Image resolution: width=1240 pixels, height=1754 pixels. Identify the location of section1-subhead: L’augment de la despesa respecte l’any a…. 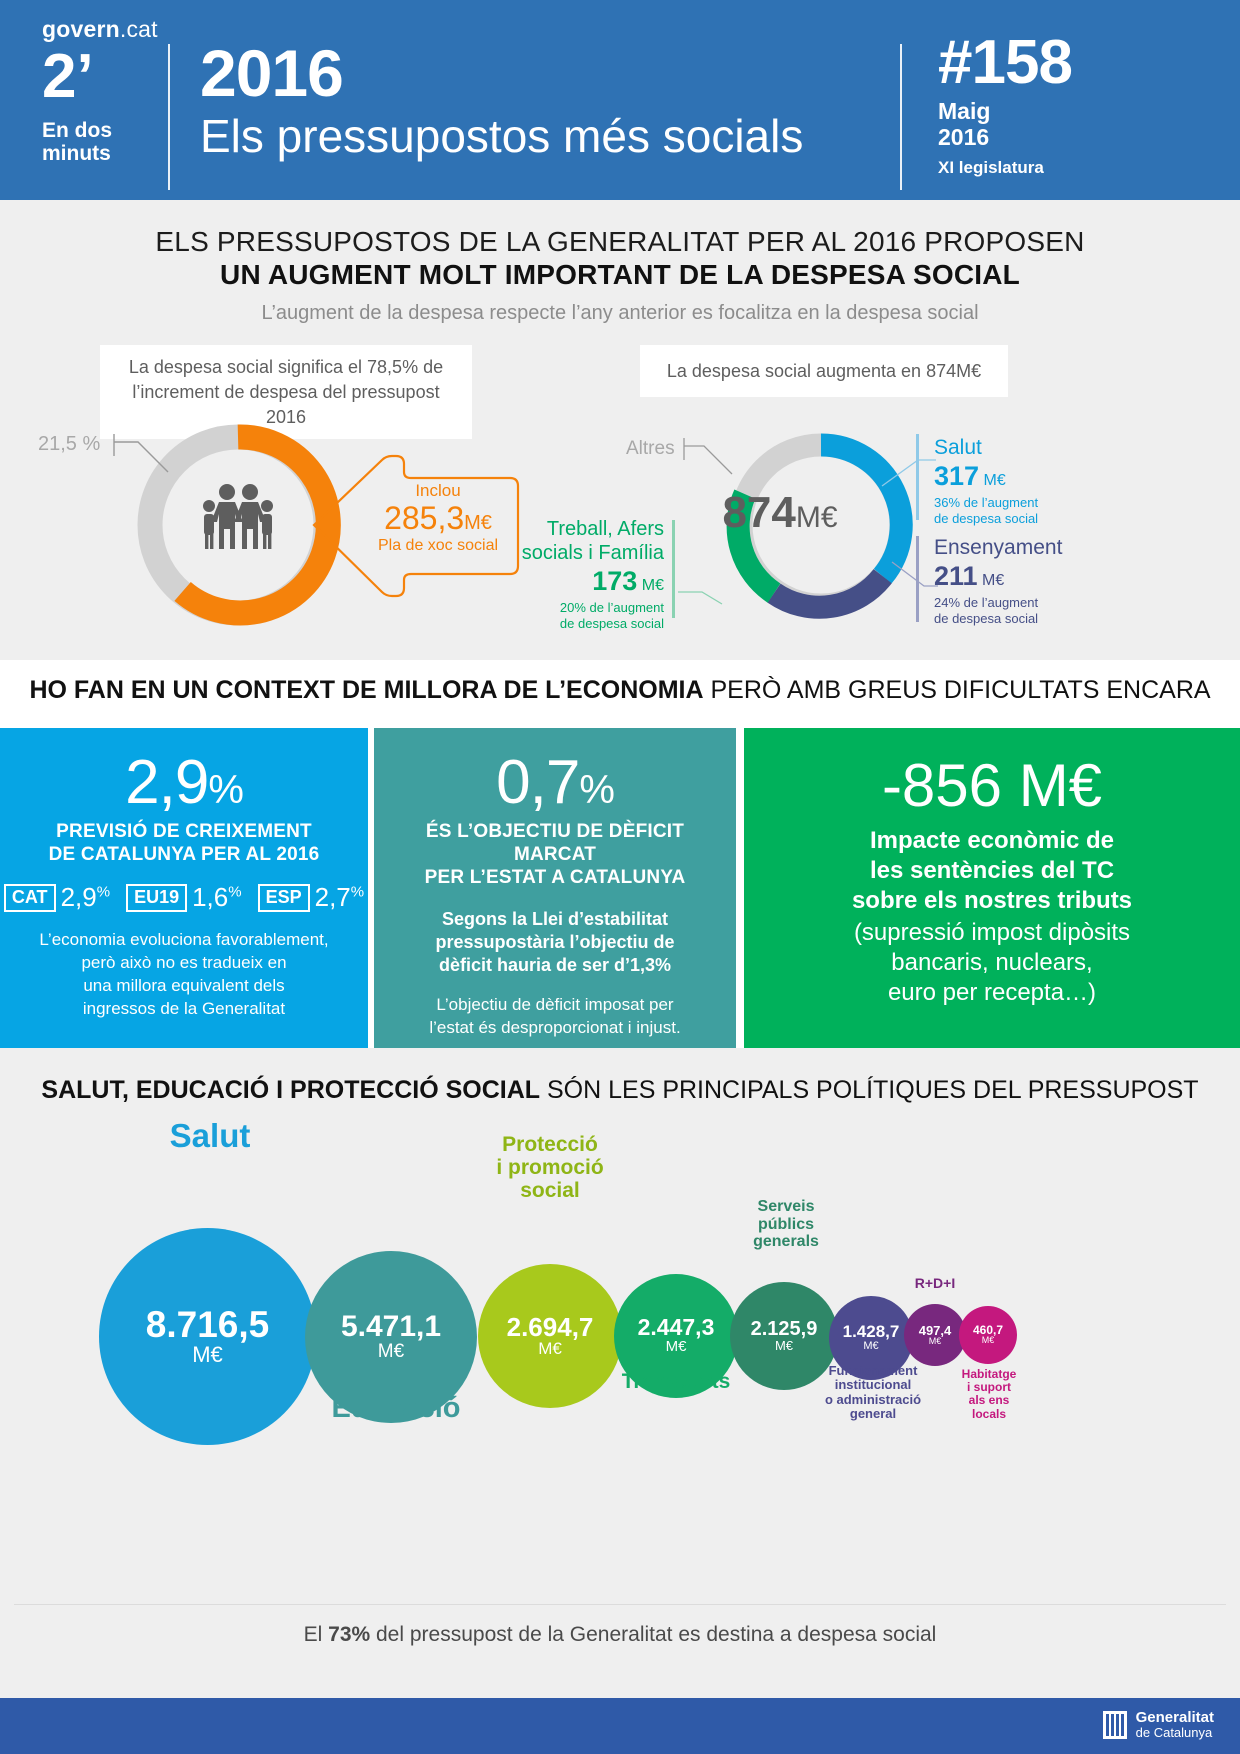
(620, 313).